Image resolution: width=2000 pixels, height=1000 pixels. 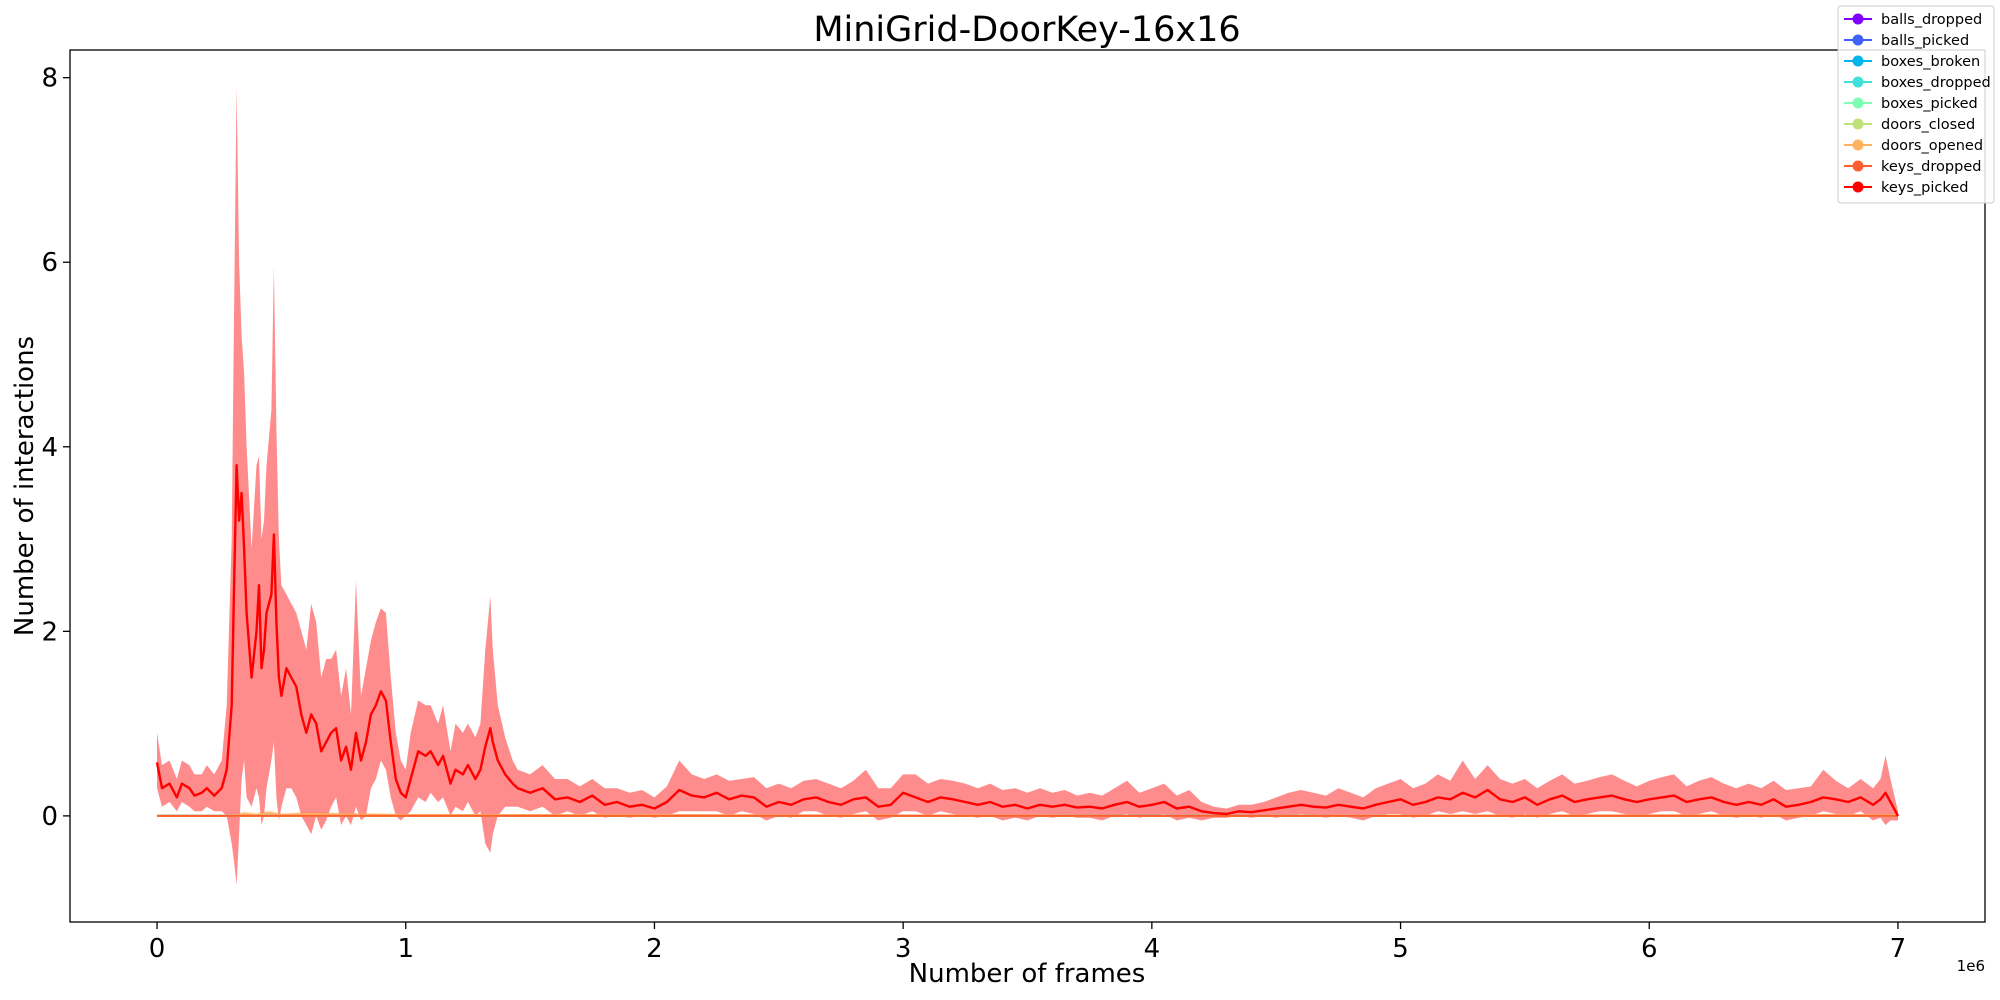 I want to click on legend-marker-balls_dropped, so click(x=1858, y=19).